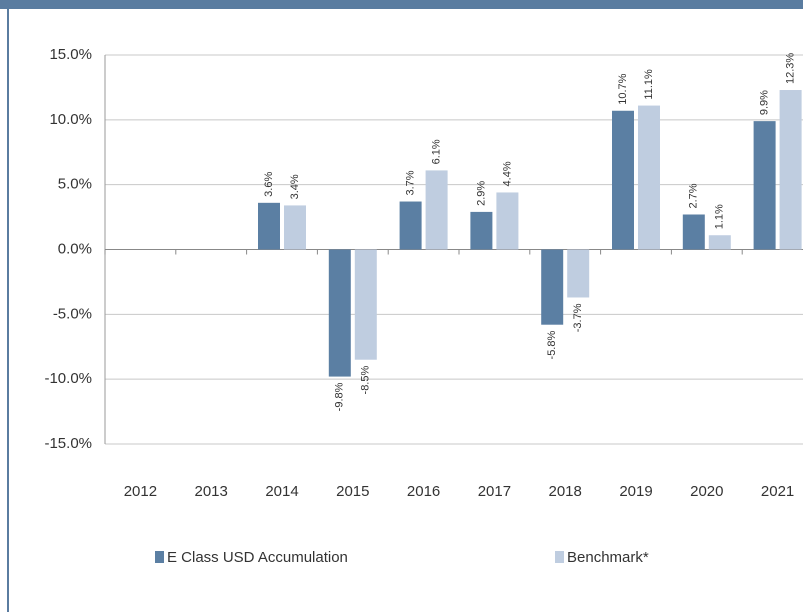 The height and width of the screenshot is (612, 803). I want to click on legend-label: E Class USD Accumulation, so click(257, 557).